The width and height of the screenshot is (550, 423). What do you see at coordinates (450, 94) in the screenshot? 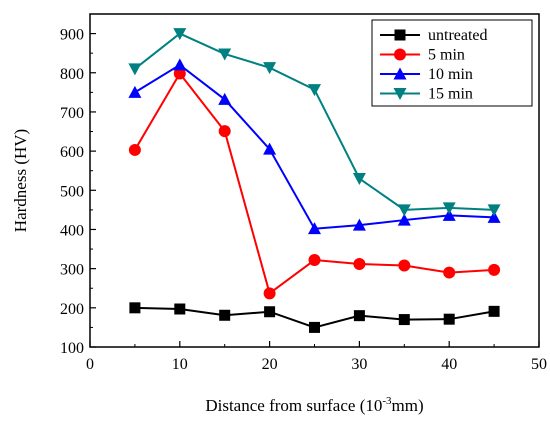
I see `legend-label: 15 min` at bounding box center [450, 94].